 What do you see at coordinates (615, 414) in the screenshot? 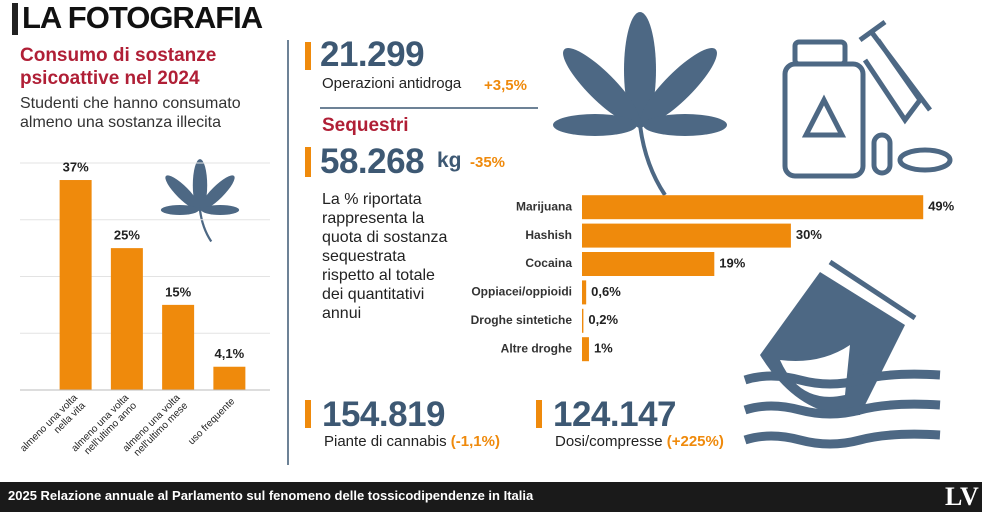
I see `stat-value: 124.147` at bounding box center [615, 414].